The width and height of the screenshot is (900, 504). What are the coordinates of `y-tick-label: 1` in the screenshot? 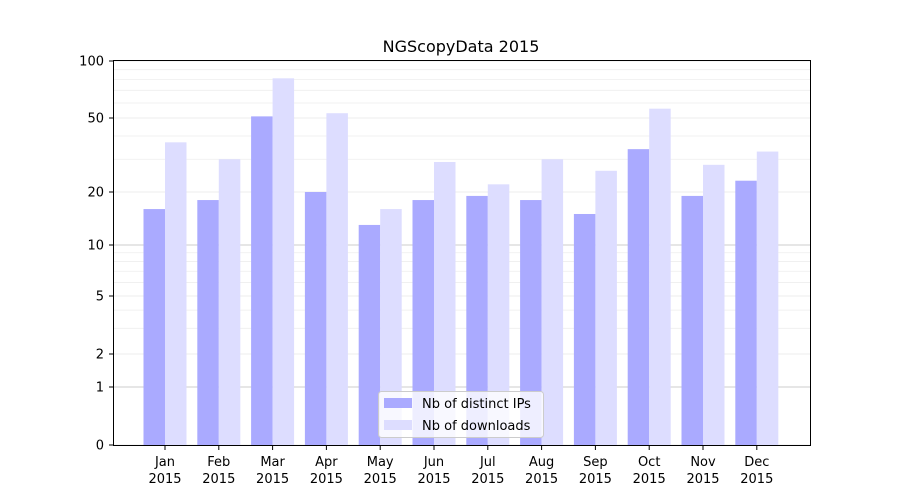 It's located at (100, 388).